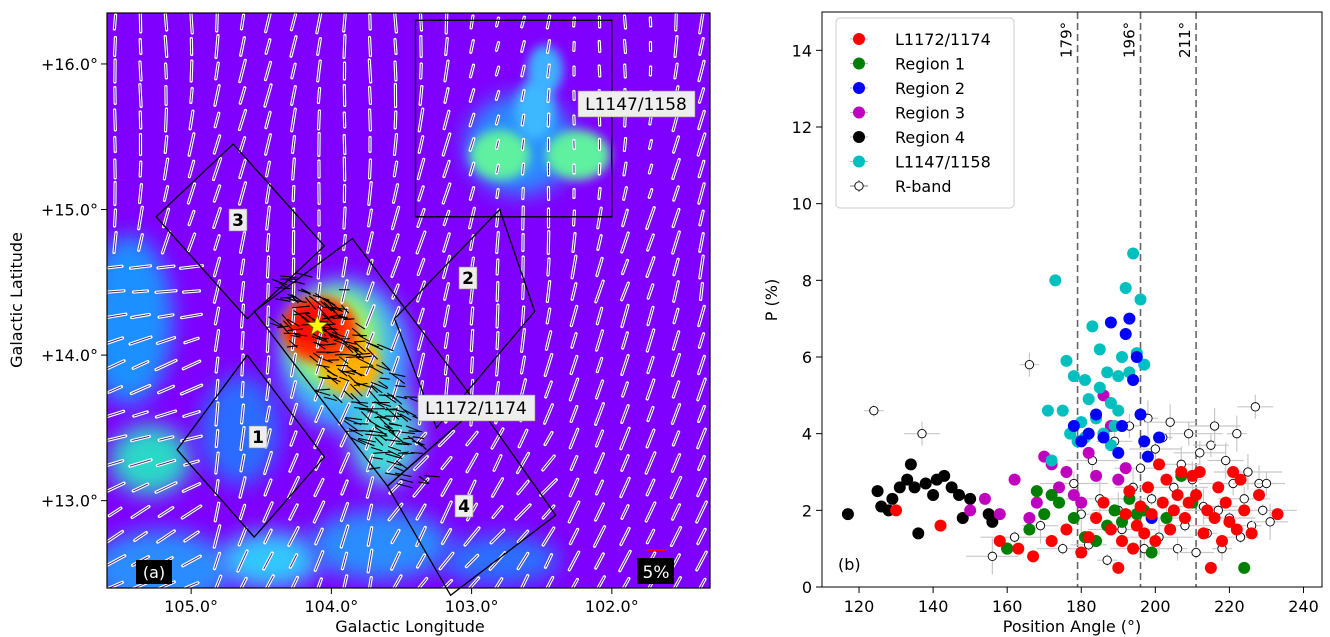 The width and height of the screenshot is (1330, 637). Describe the element at coordinates (1007, 606) in the screenshot. I see `x-tick-label-b: 160` at that location.